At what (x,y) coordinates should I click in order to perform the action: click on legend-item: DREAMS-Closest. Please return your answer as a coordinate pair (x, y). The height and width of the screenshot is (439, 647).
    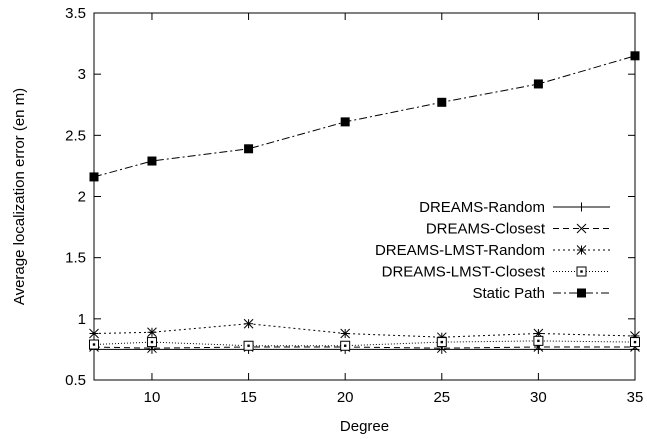
    Looking at the image, I should click on (518, 229).